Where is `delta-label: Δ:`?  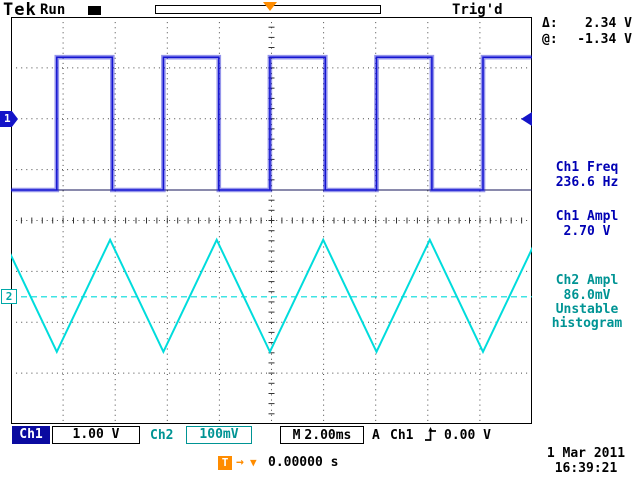
delta-label: Δ: is located at coordinates (550, 23).